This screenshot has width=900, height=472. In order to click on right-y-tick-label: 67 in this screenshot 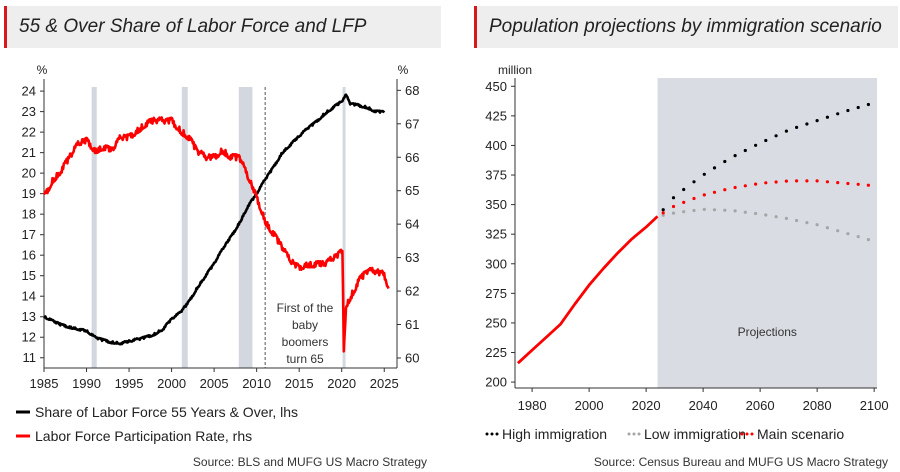, I will do `click(412, 123)`.